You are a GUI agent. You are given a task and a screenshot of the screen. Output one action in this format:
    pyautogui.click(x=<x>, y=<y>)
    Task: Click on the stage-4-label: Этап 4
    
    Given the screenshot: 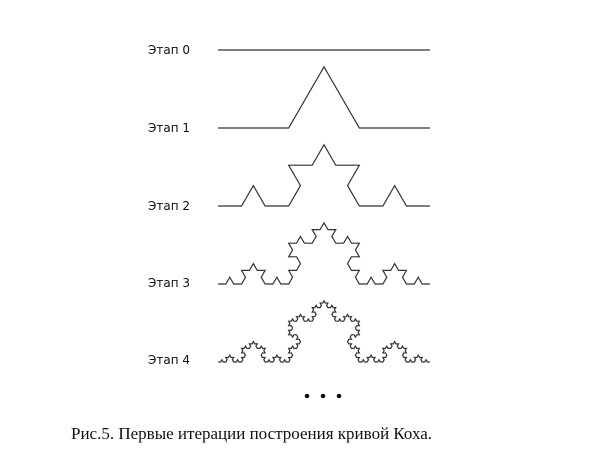 What is the action you would take?
    pyautogui.click(x=169, y=360)
    